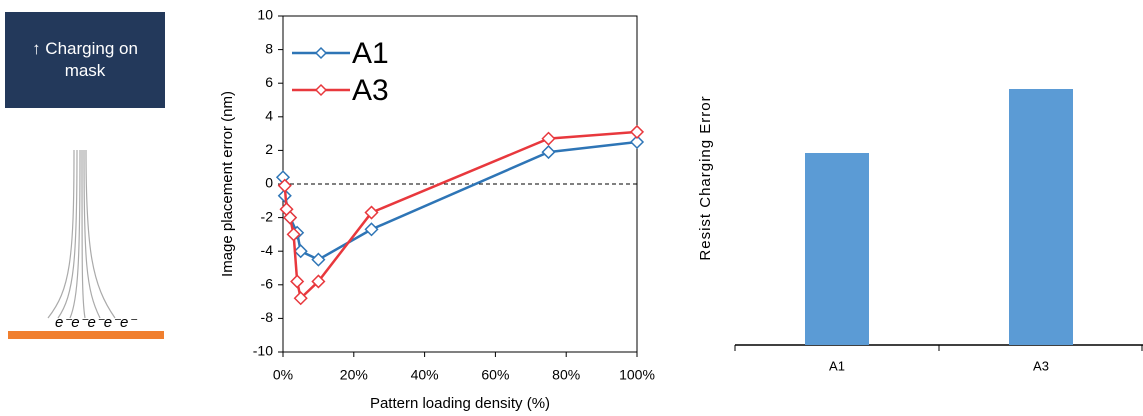  What do you see at coordinates (370, 90) in the screenshot?
I see `legend-label: A3` at bounding box center [370, 90].